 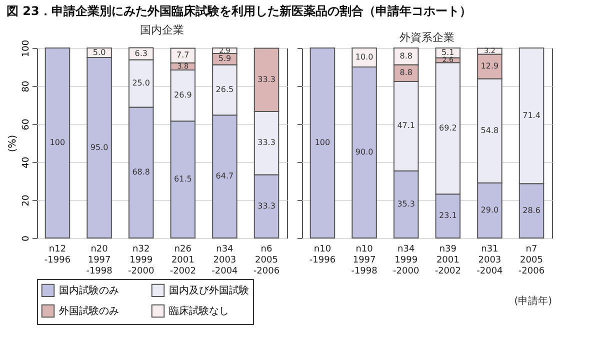 What do you see at coordinates (57, 255) in the screenshot?
I see `x-tick-label: n12 -1996` at bounding box center [57, 255].